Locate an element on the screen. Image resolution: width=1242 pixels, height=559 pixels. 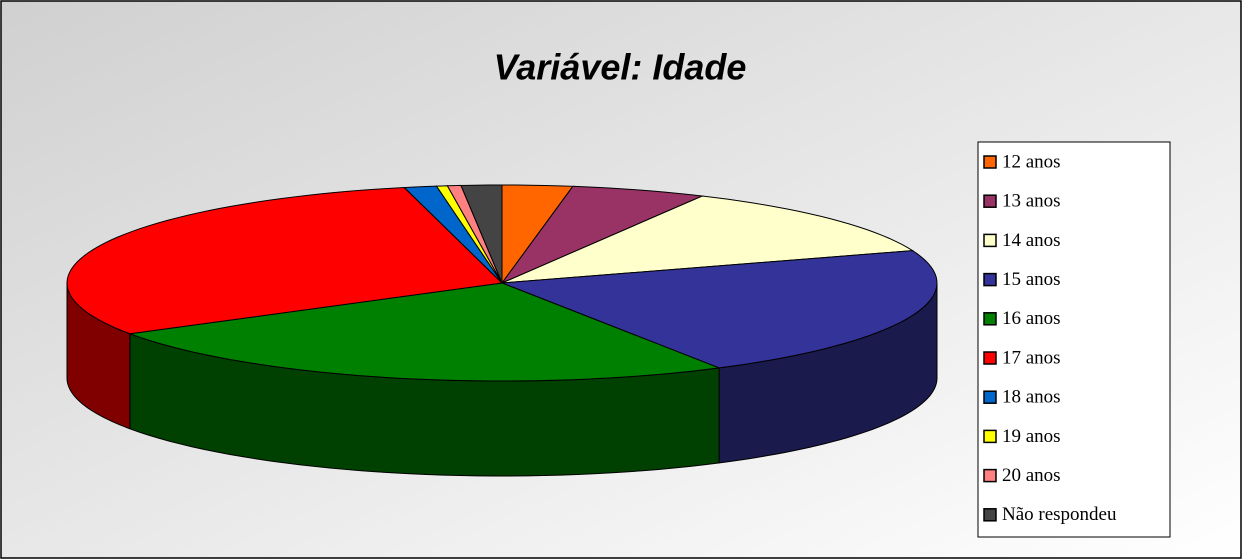
legend-label: 13 anos is located at coordinates (1031, 201).